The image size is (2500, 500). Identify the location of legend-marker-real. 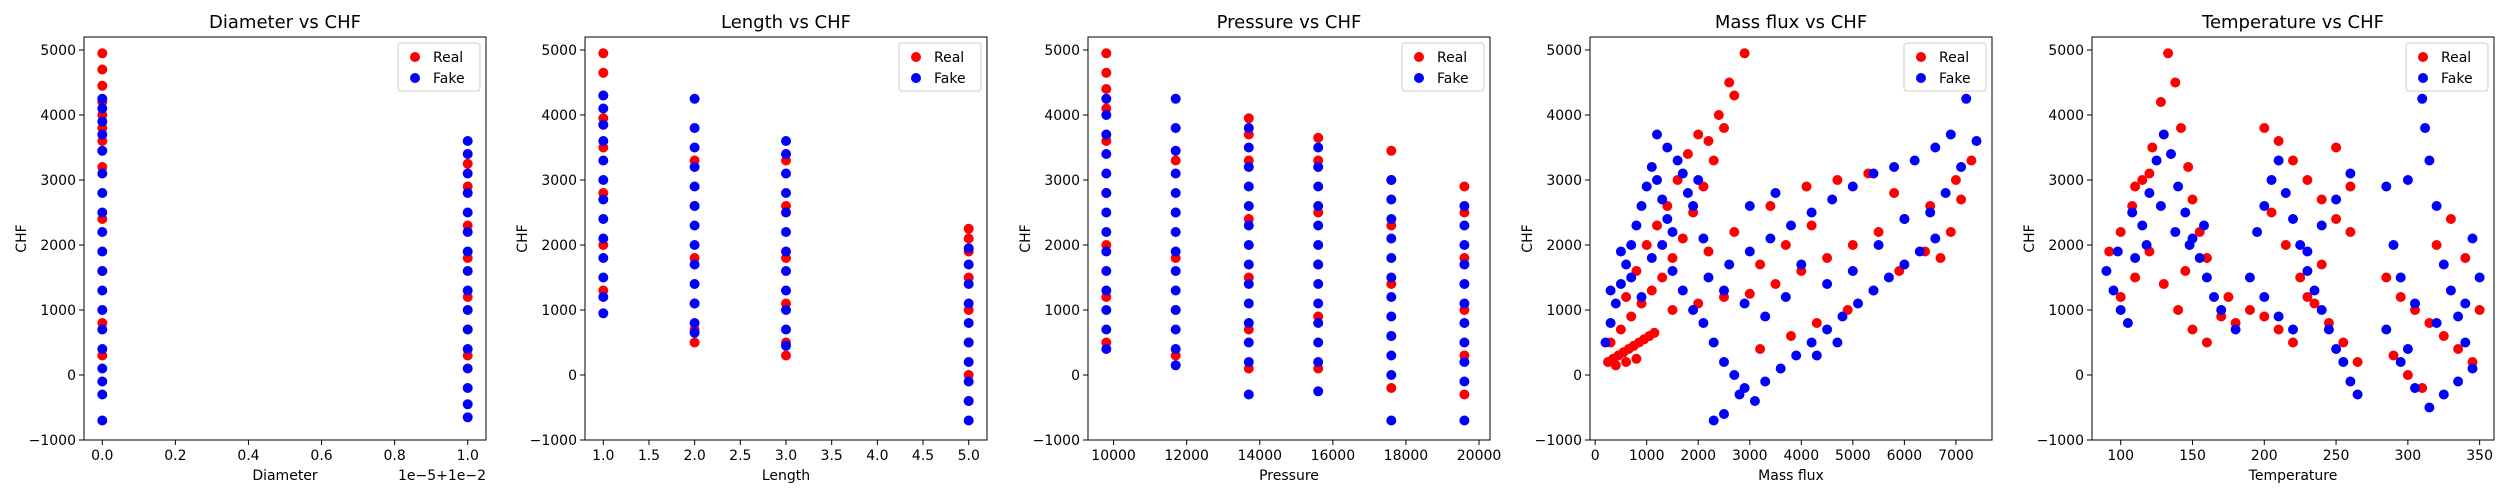
(1921, 57).